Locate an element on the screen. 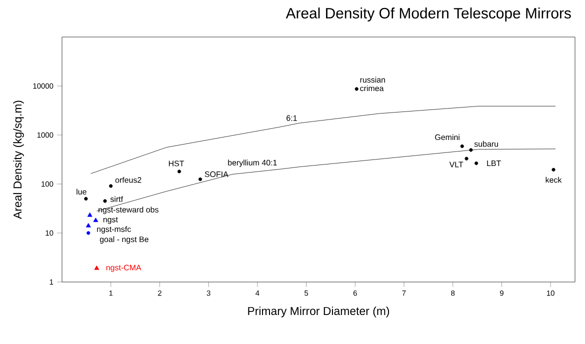  x-axis-title: Primary Mirror Diameter (m) is located at coordinates (319, 312).